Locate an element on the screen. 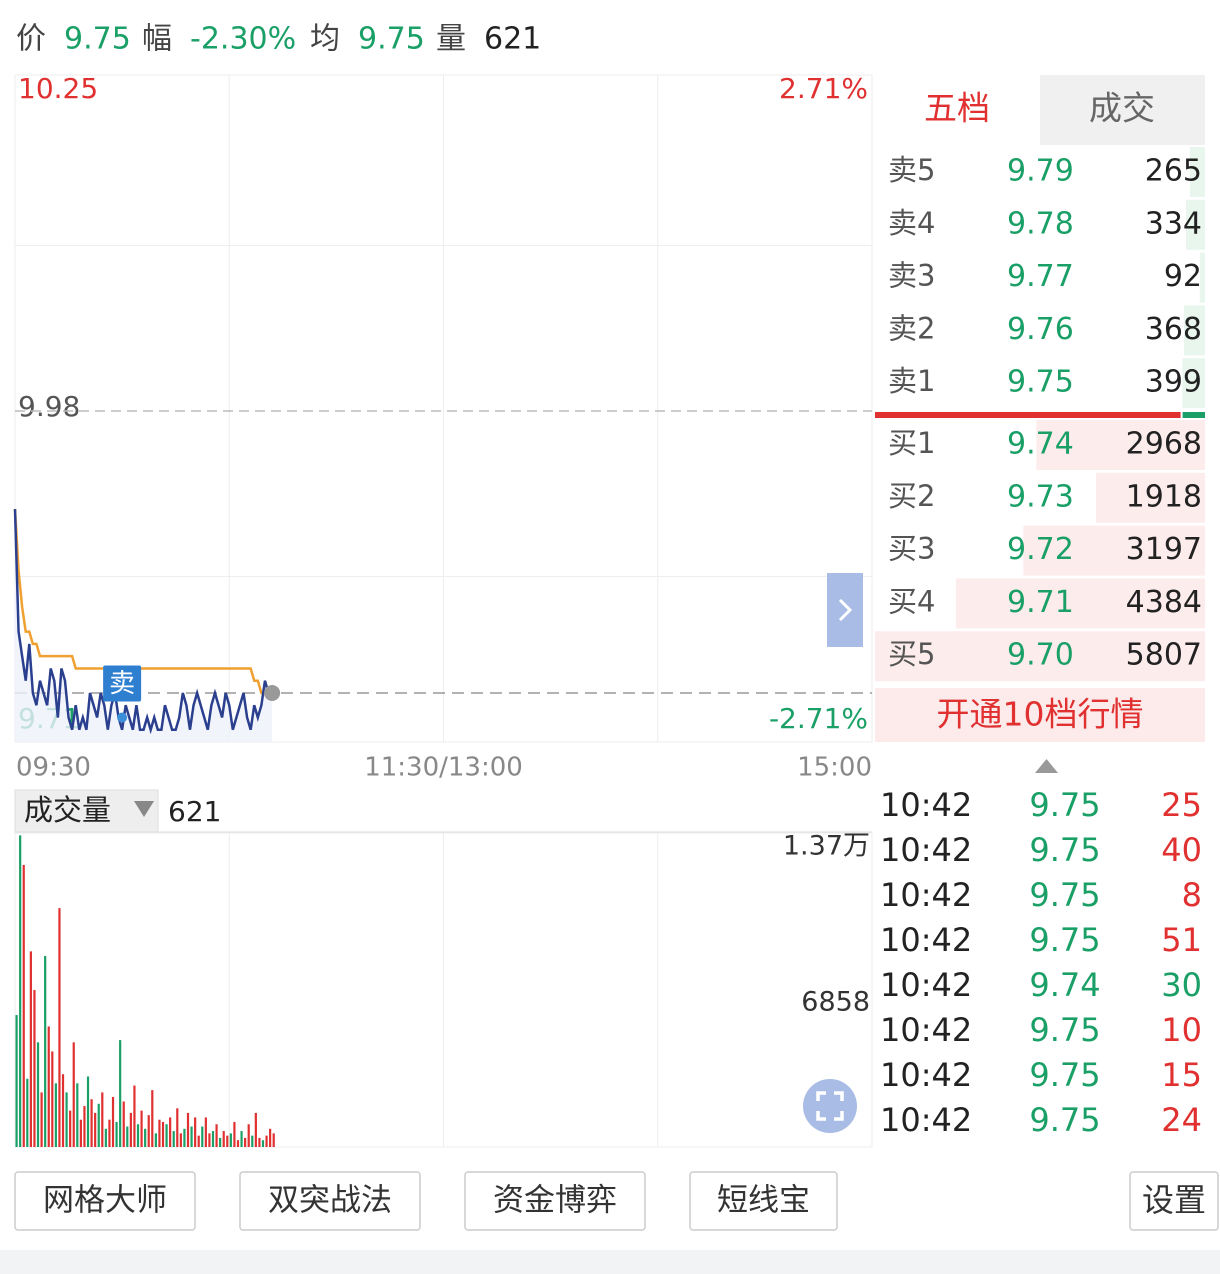  settings-label: 设置 is located at coordinates (1174, 1200).